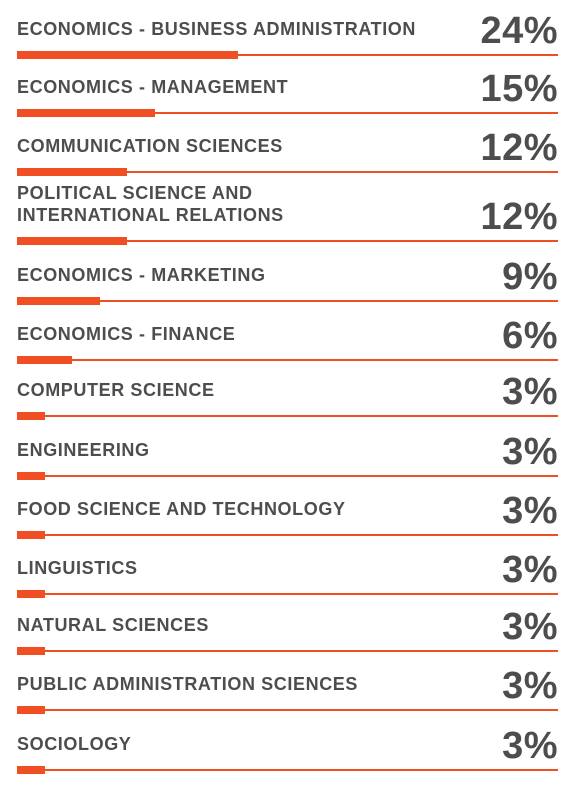 The image size is (569, 794). Describe the element at coordinates (287, 739) in the screenshot. I see `chart-row: SOCIOLOGY 3%` at that location.